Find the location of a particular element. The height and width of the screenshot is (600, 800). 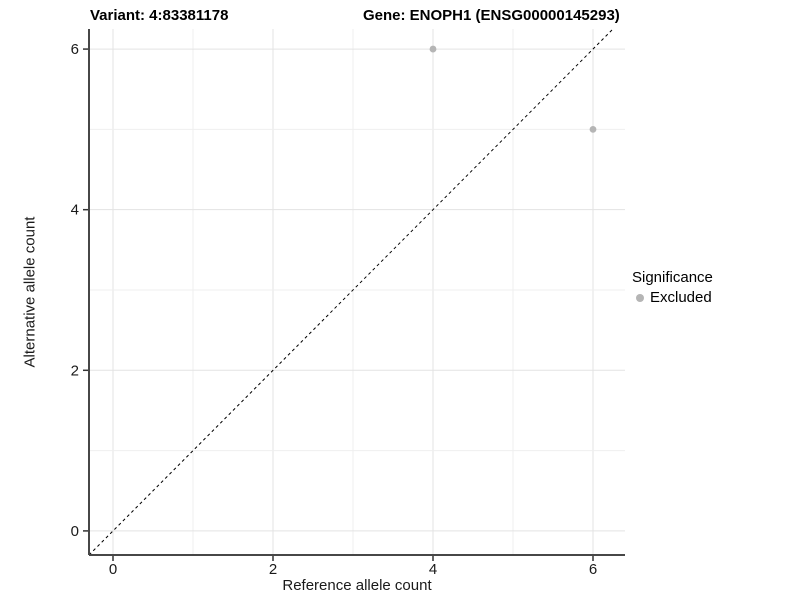

y-tick-label: 4 is located at coordinates (75, 210).